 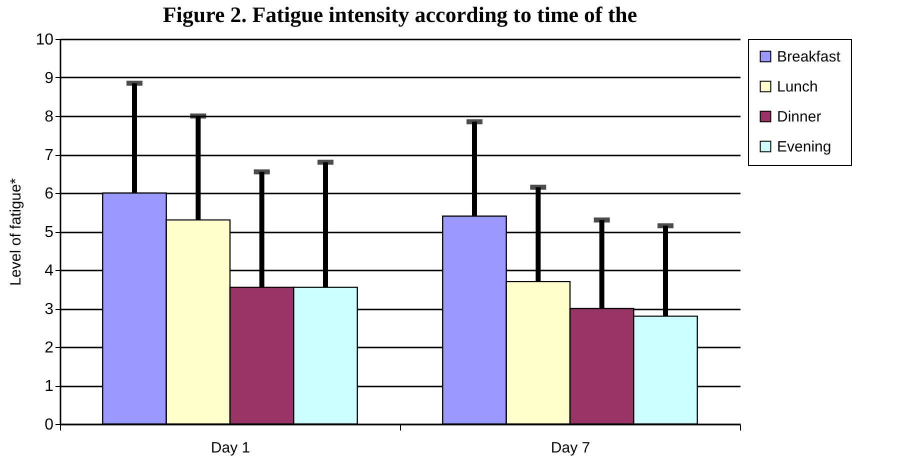 I want to click on y-tick-label: 1, so click(x=49, y=386).